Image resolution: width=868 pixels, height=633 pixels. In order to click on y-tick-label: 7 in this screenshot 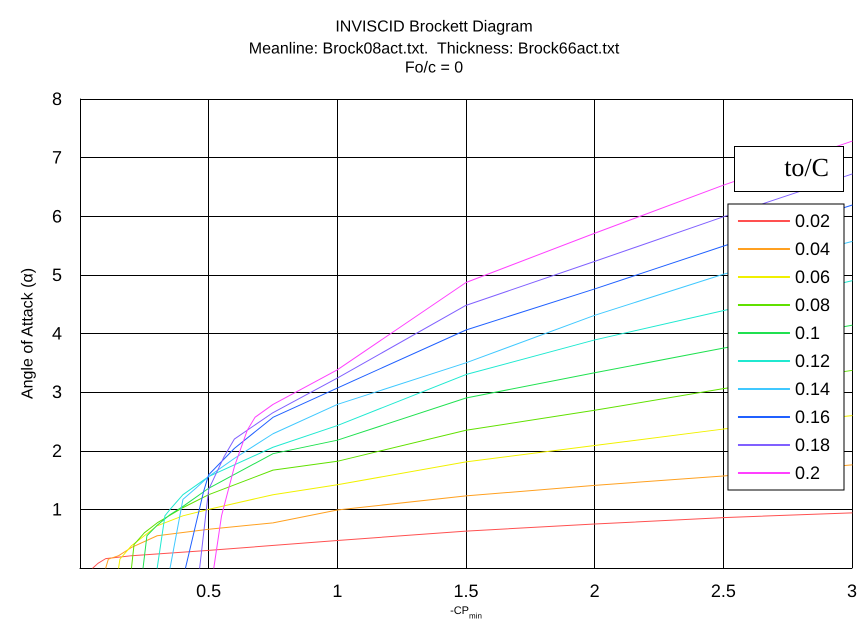, I will do `click(57, 158)`.